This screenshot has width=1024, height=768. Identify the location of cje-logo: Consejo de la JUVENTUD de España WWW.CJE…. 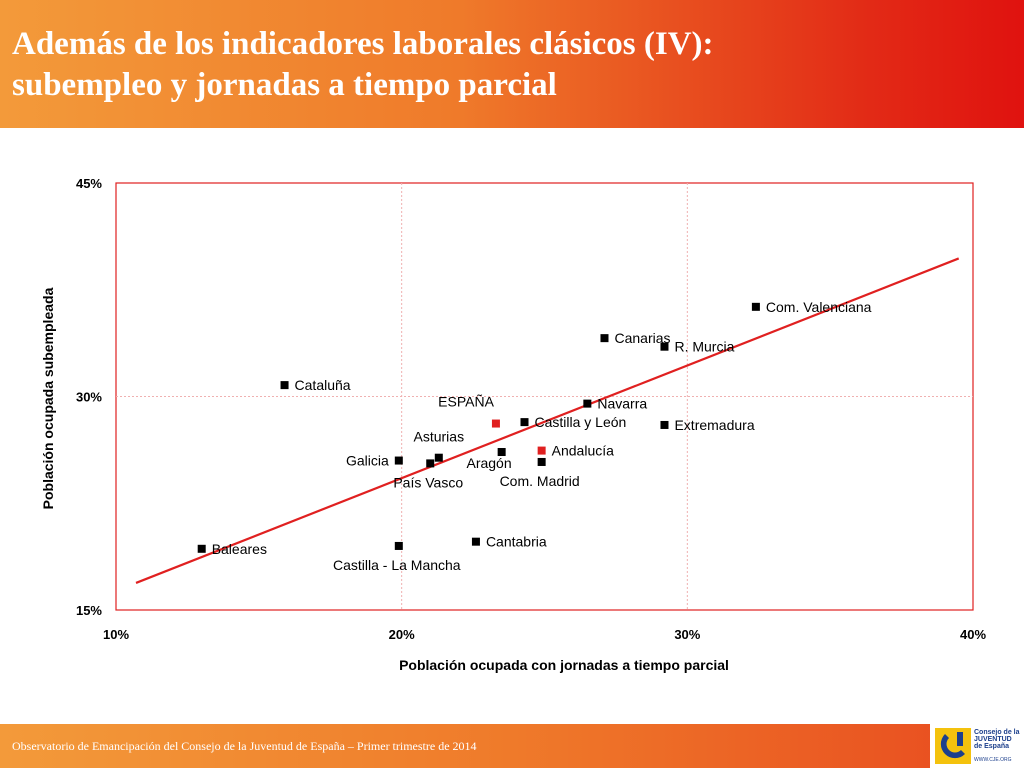
(977, 746).